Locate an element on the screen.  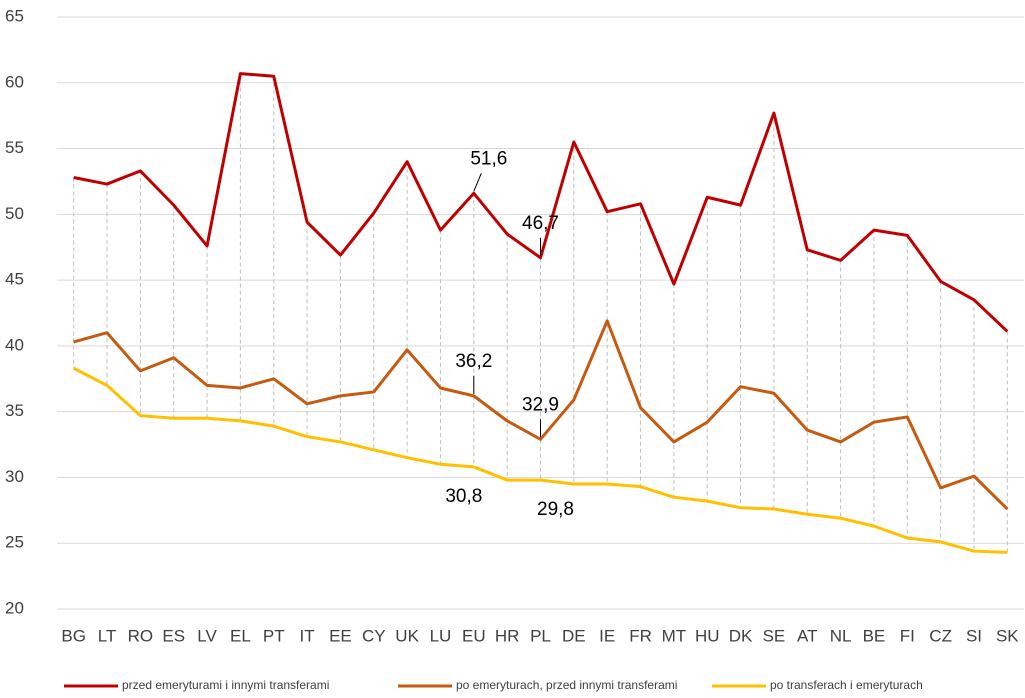
x-tick-label: SK is located at coordinates (1007, 635).